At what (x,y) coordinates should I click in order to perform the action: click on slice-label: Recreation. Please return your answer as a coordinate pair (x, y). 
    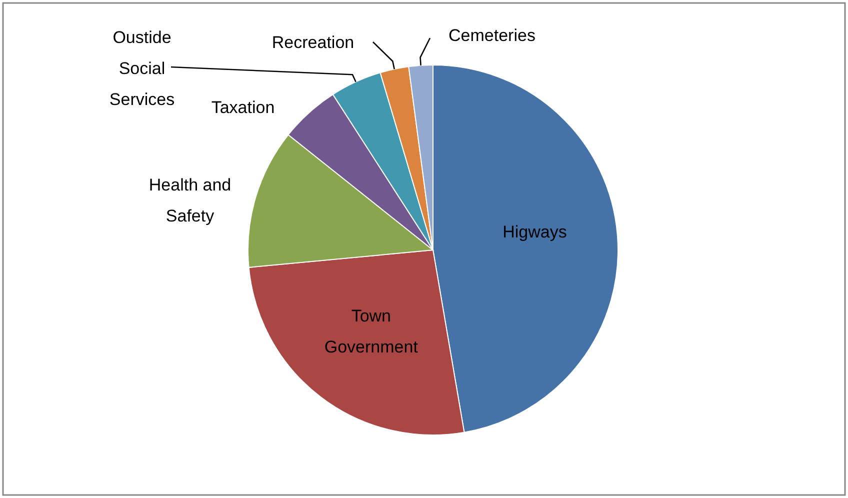
    Looking at the image, I should click on (313, 42).